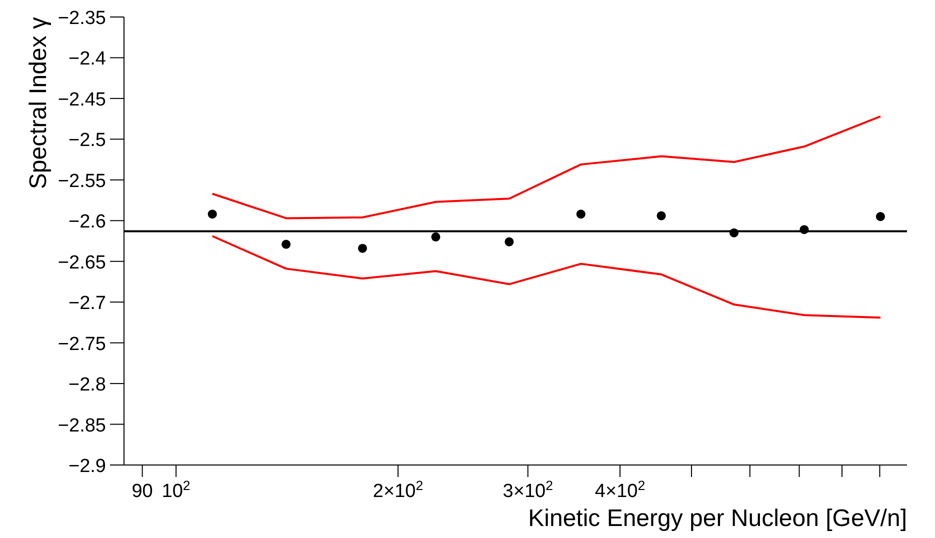  I want to click on y-tick-label: −2.85, so click(82, 425).